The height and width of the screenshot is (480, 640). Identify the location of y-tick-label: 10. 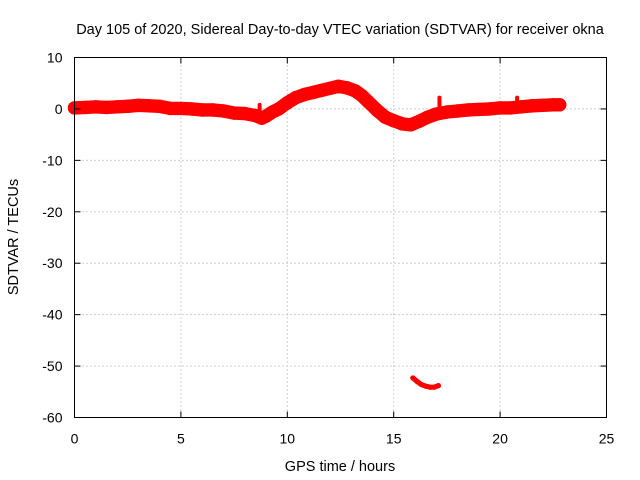
(55, 58).